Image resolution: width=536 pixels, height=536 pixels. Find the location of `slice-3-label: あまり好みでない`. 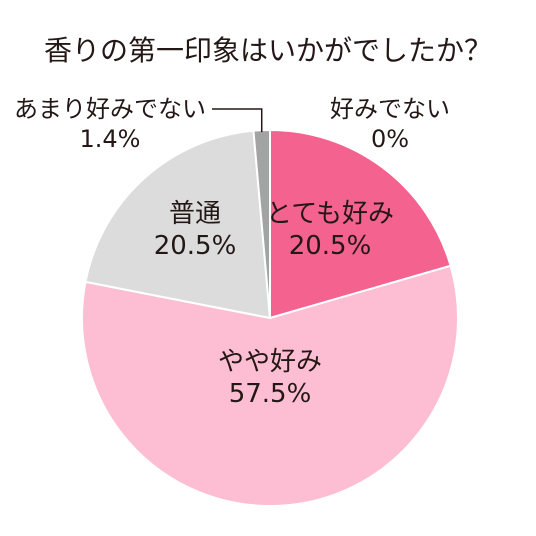

slice-3-label: あまり好みでない is located at coordinates (110, 109).